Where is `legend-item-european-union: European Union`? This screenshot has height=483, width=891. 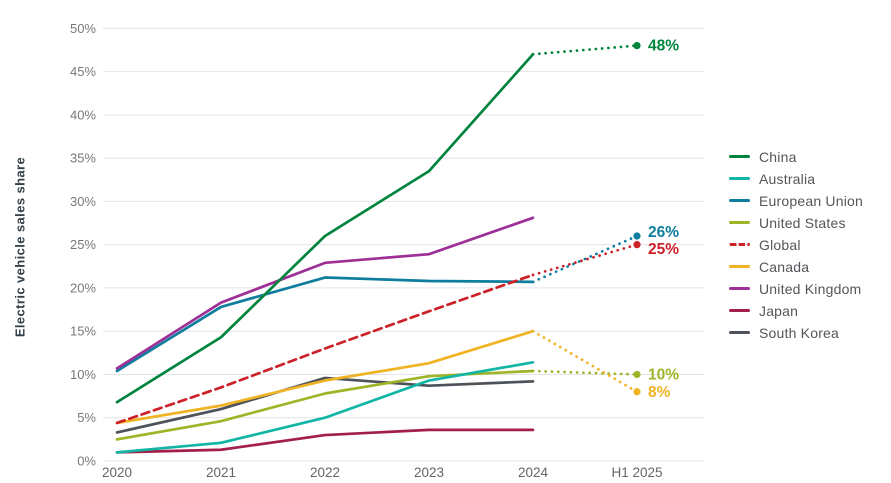
legend-item-european-union: European Union is located at coordinates (796, 200).